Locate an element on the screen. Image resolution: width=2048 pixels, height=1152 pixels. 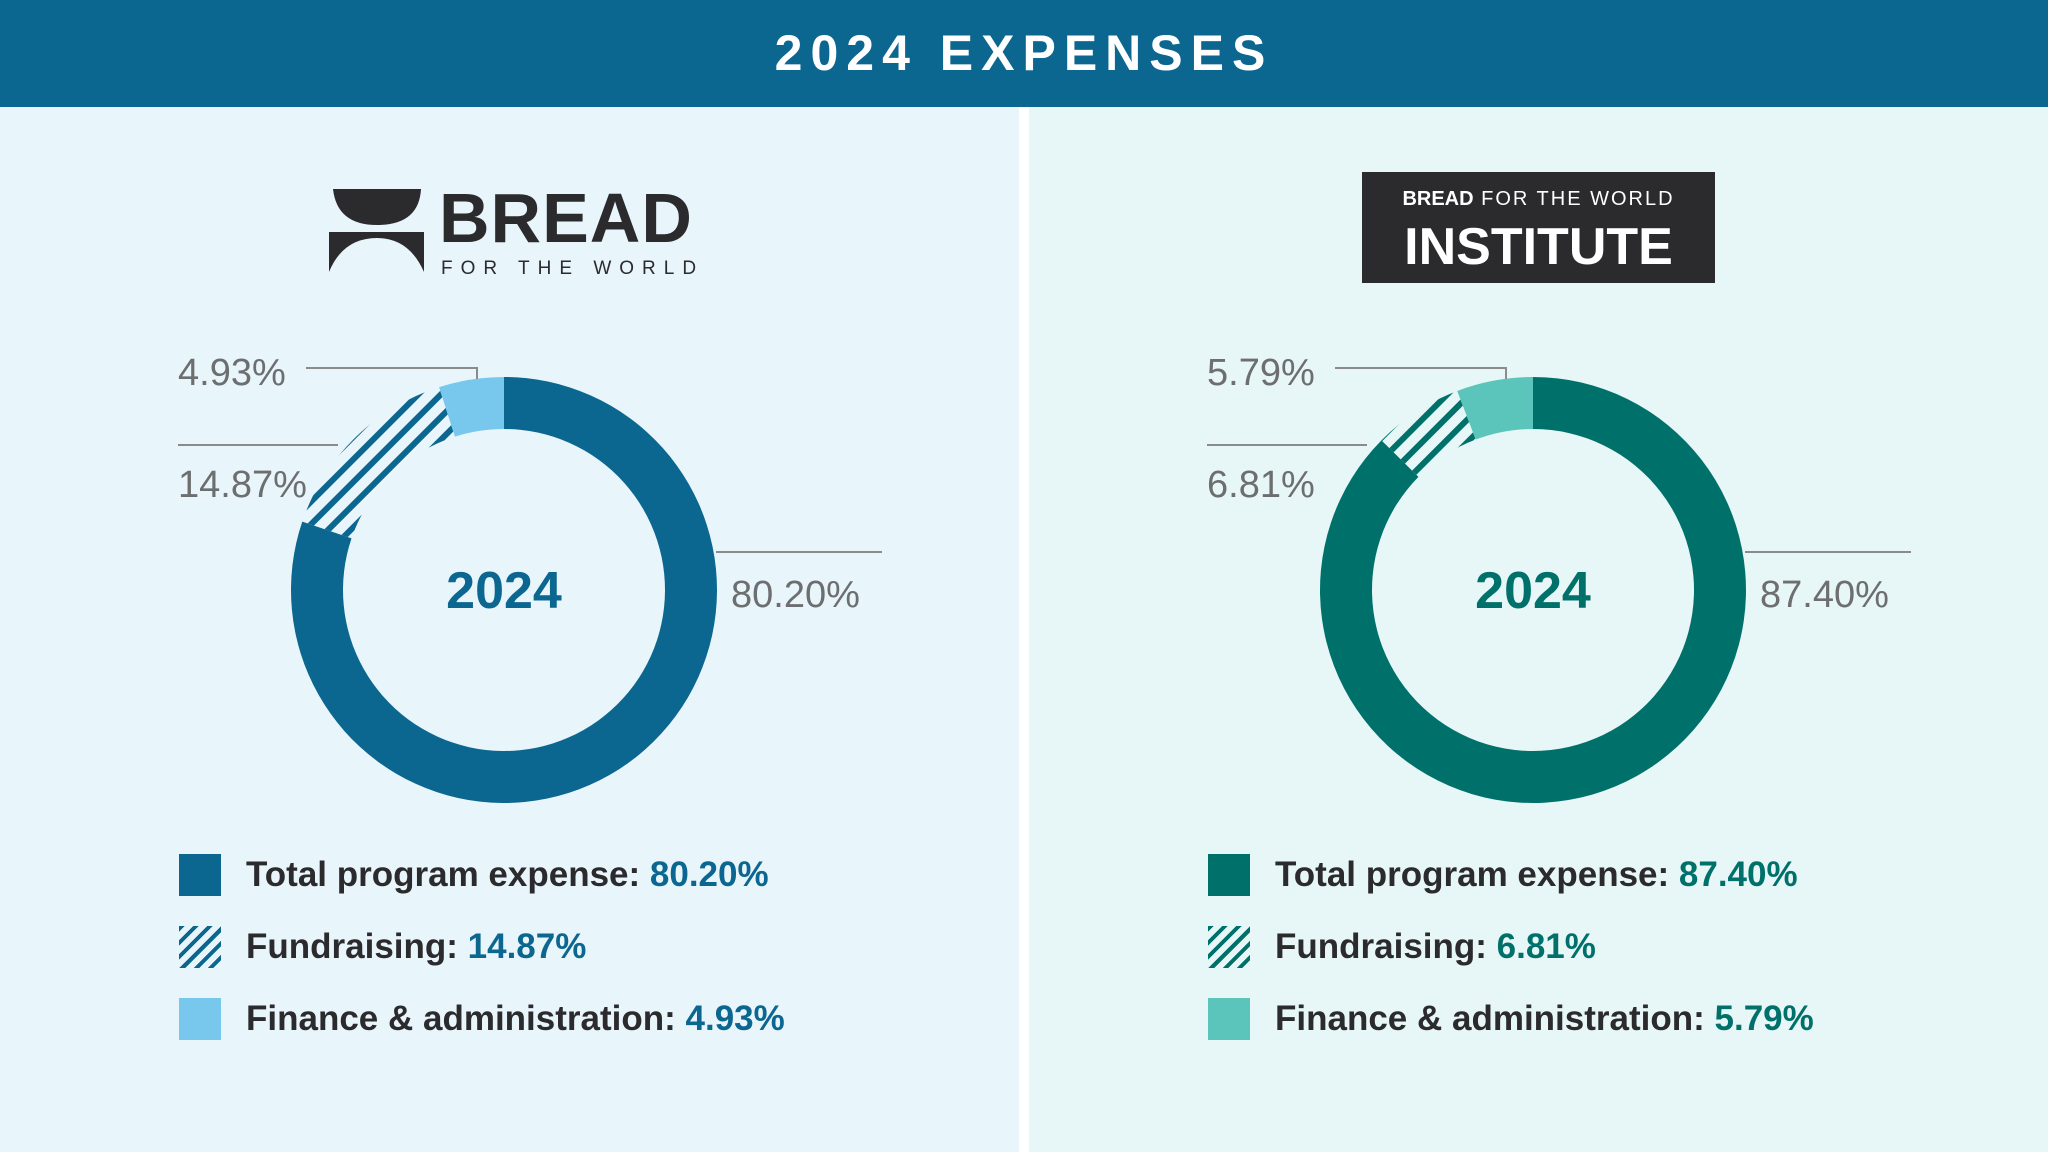
legend-text: Fundraising: 6.81% is located at coordinates (1435, 947).